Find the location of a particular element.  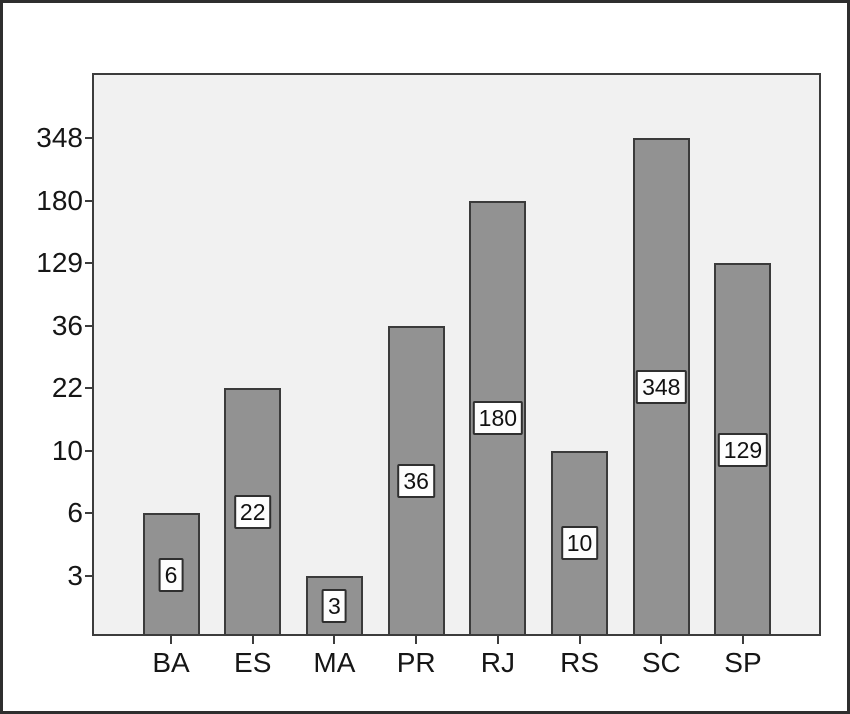

bar-MA is located at coordinates (334, 605).